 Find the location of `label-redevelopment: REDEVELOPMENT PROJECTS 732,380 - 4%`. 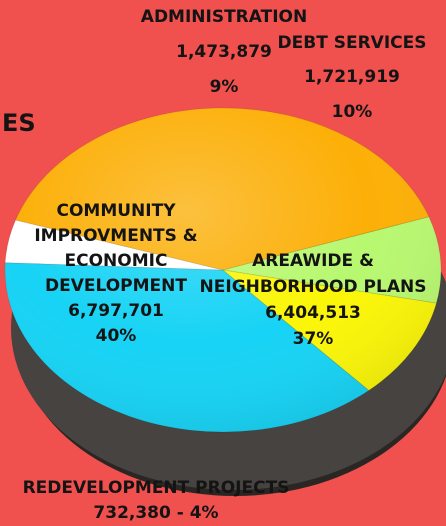

label-redevelopment: REDEVELOPMENT PROJECTS 732,380 - 4% is located at coordinates (156, 500).